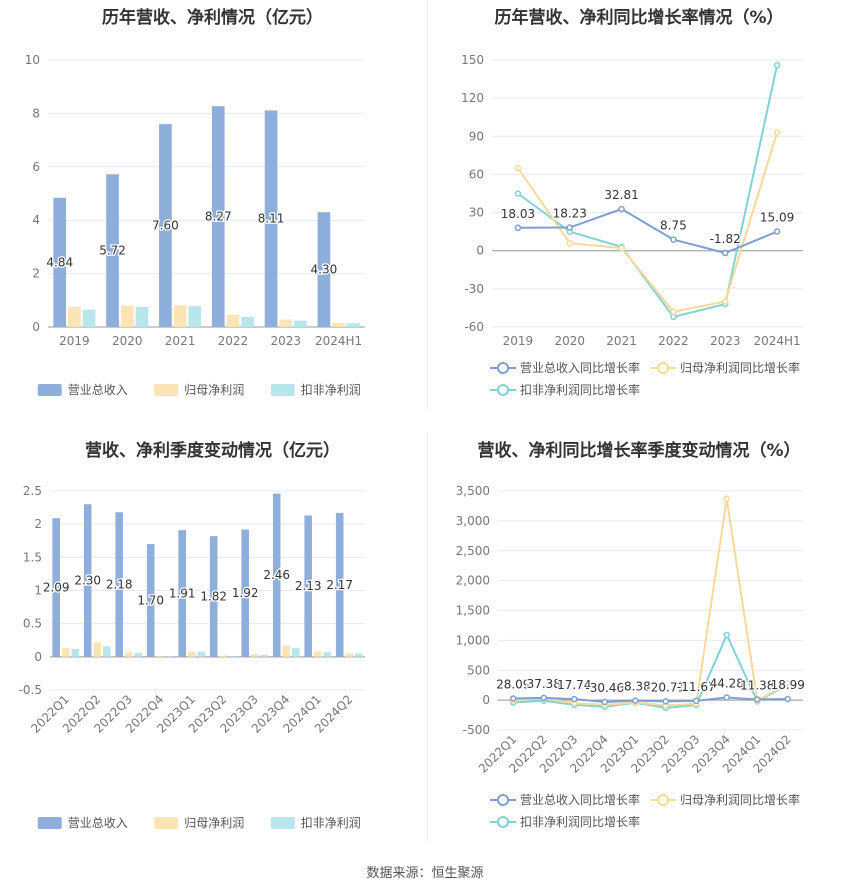 The width and height of the screenshot is (850, 891). I want to click on y-tick-label: 1,500, so click(473, 611).